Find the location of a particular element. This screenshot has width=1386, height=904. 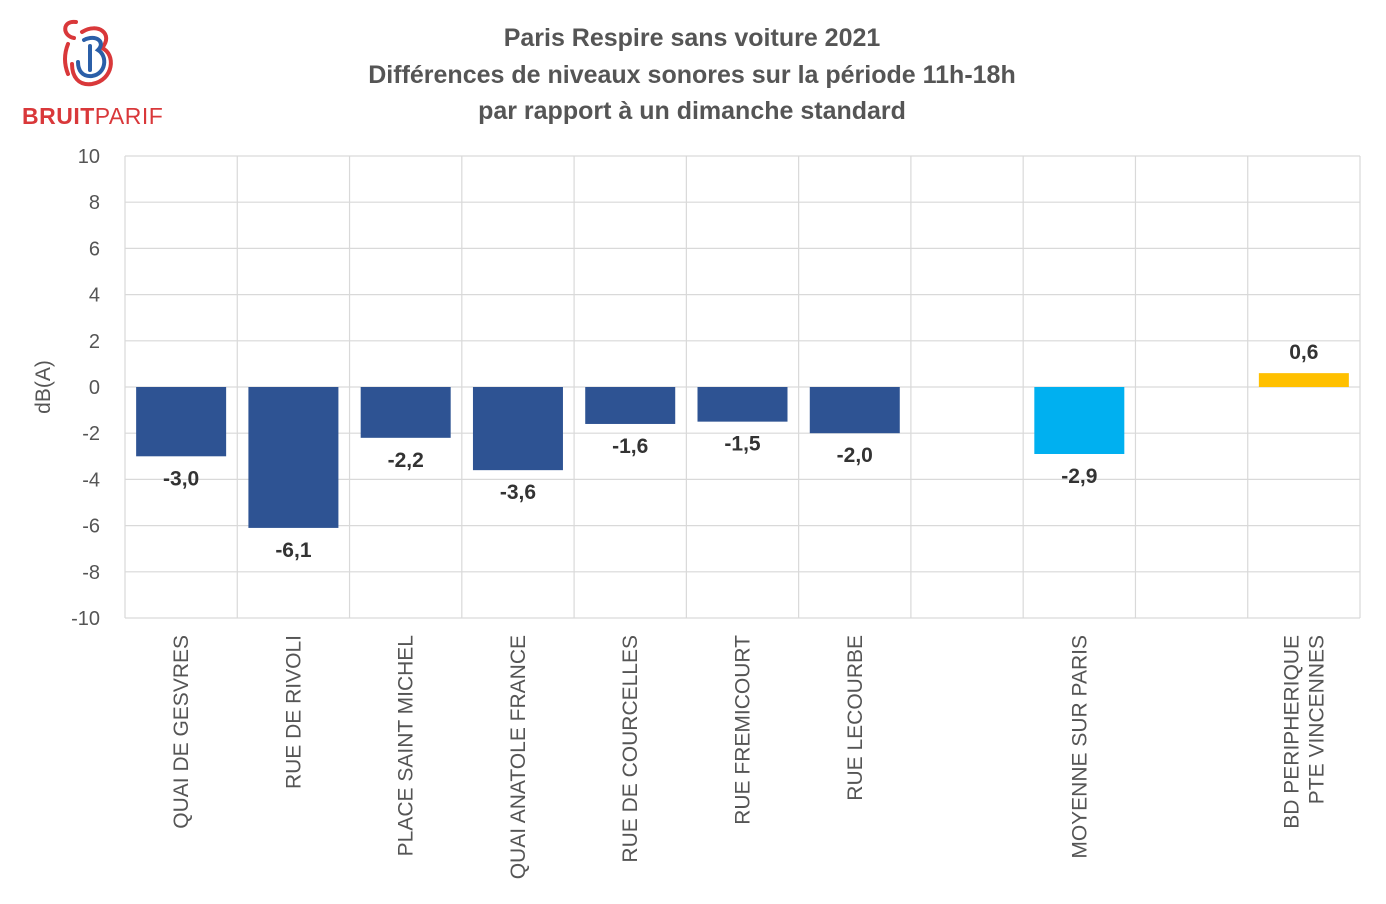

y-tick-label: 4 is located at coordinates (94, 296).